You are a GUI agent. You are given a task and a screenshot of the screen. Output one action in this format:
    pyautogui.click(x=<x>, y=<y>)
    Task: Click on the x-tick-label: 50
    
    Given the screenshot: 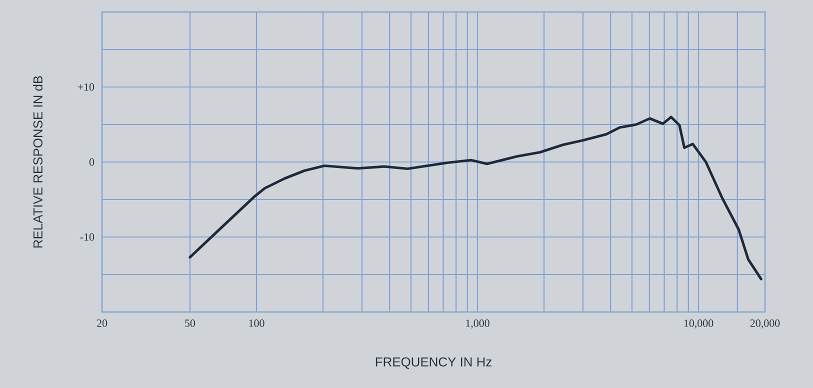 What is the action you would take?
    pyautogui.click(x=190, y=323)
    